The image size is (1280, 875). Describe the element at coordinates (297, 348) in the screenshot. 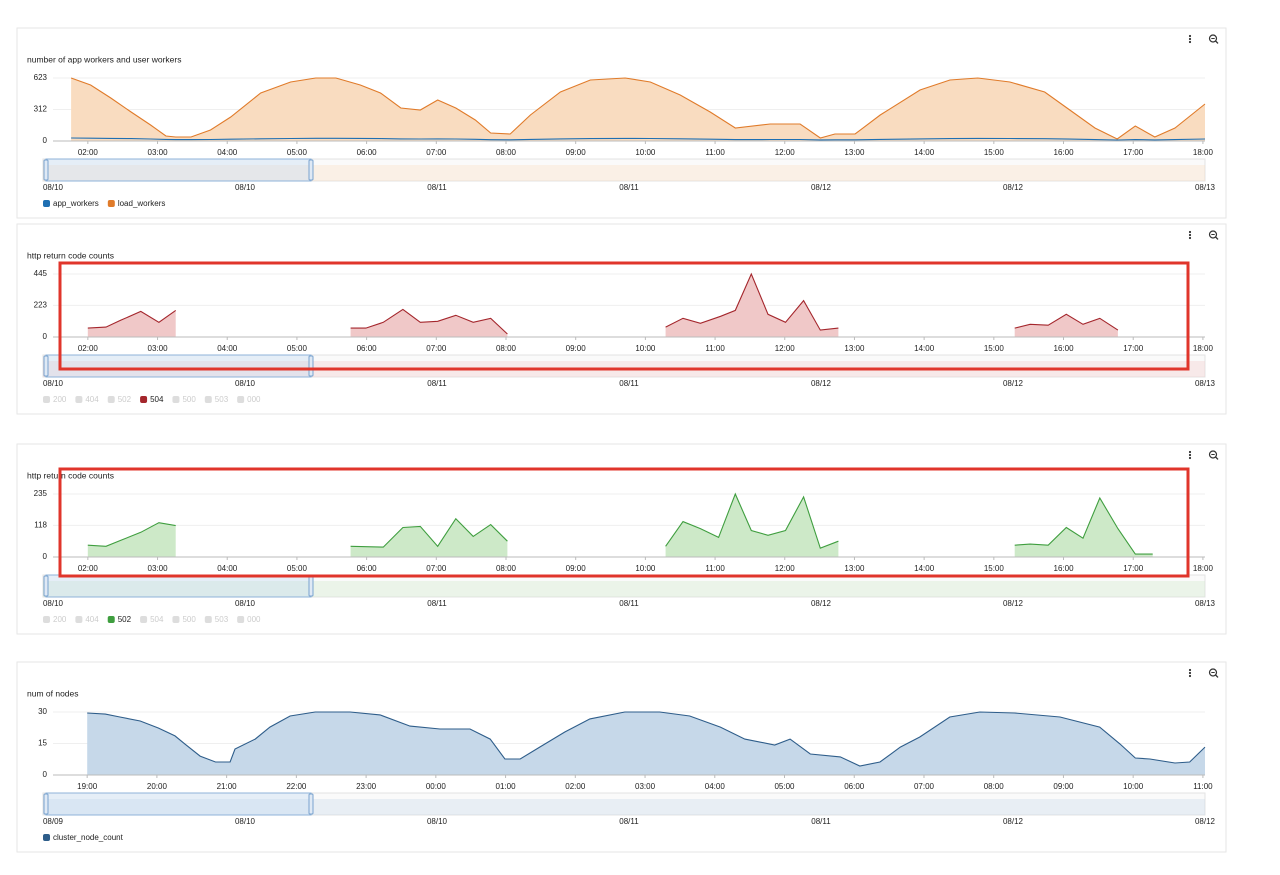

I see `x-tick-label: 05:00` at that location.